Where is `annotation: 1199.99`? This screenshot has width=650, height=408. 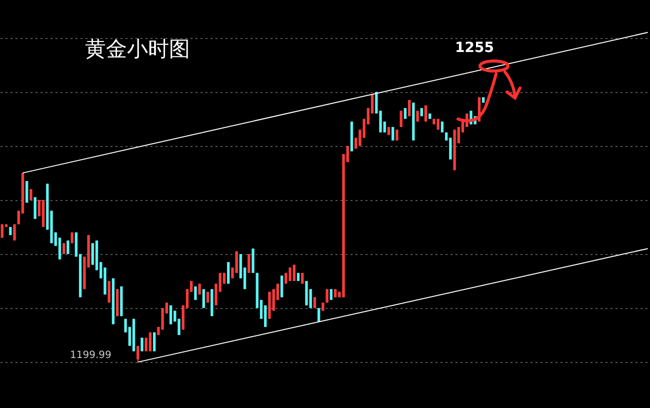 annotation: 1199.99 is located at coordinates (91, 355).